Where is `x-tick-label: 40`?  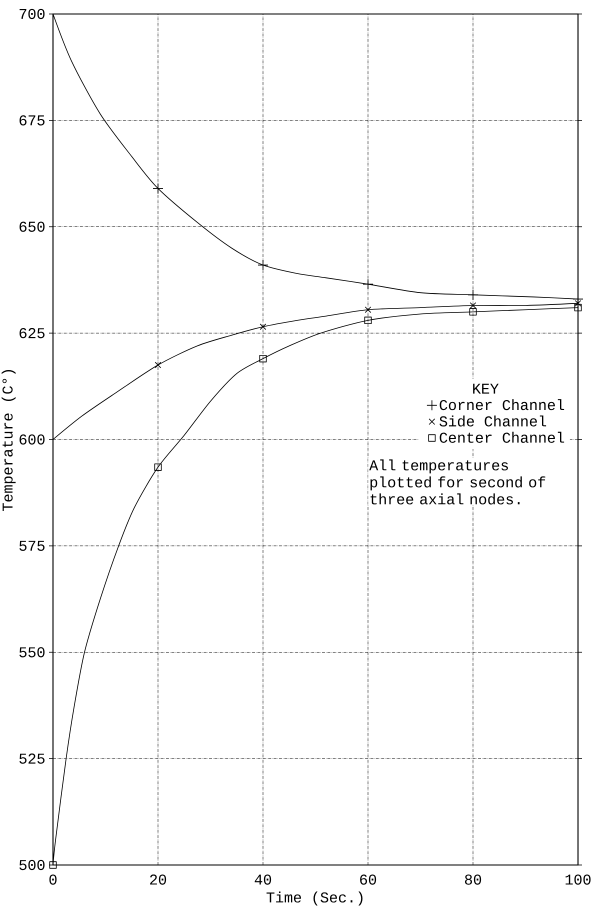
x-tick-label: 40 is located at coordinates (263, 879).